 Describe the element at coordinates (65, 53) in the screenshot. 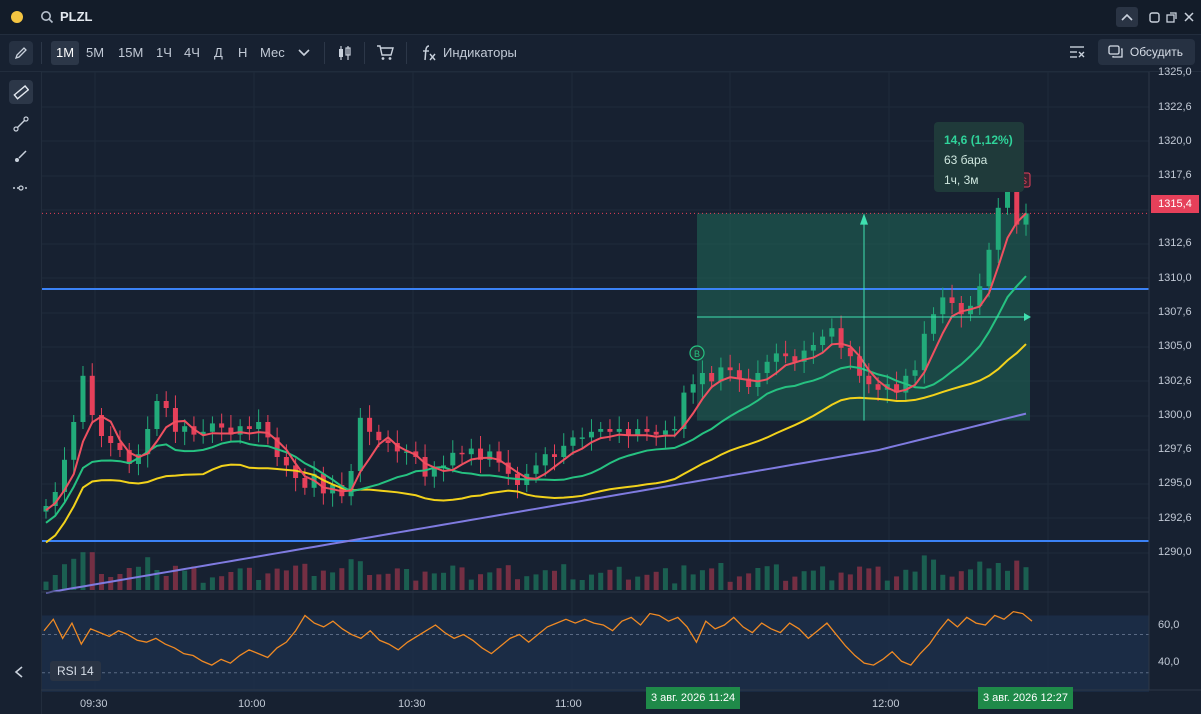

I see `timeframe-1m: 1М` at that location.